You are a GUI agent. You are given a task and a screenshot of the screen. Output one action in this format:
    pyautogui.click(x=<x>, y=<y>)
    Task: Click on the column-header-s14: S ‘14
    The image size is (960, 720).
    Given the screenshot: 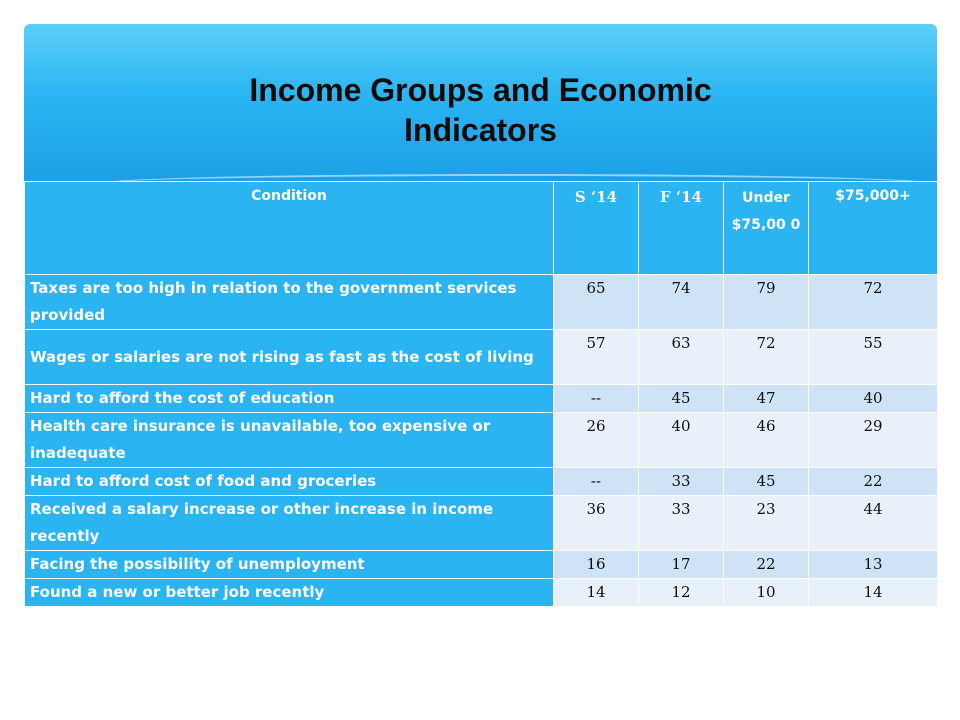 What is the action you would take?
    pyautogui.click(x=596, y=228)
    